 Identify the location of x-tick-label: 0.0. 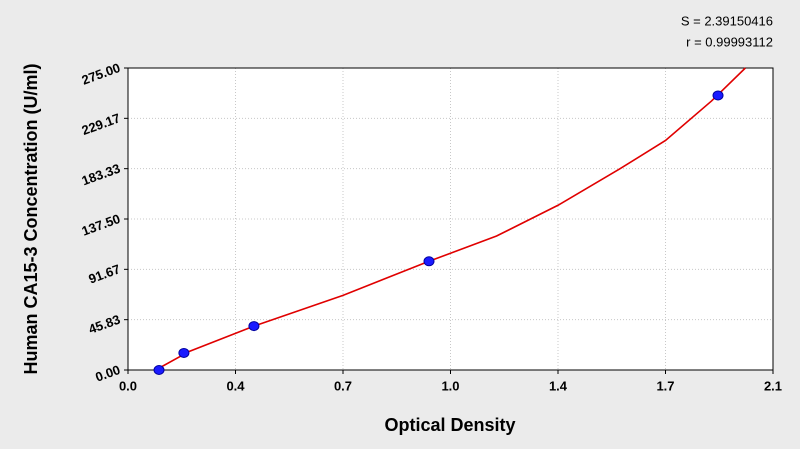
(128, 385).